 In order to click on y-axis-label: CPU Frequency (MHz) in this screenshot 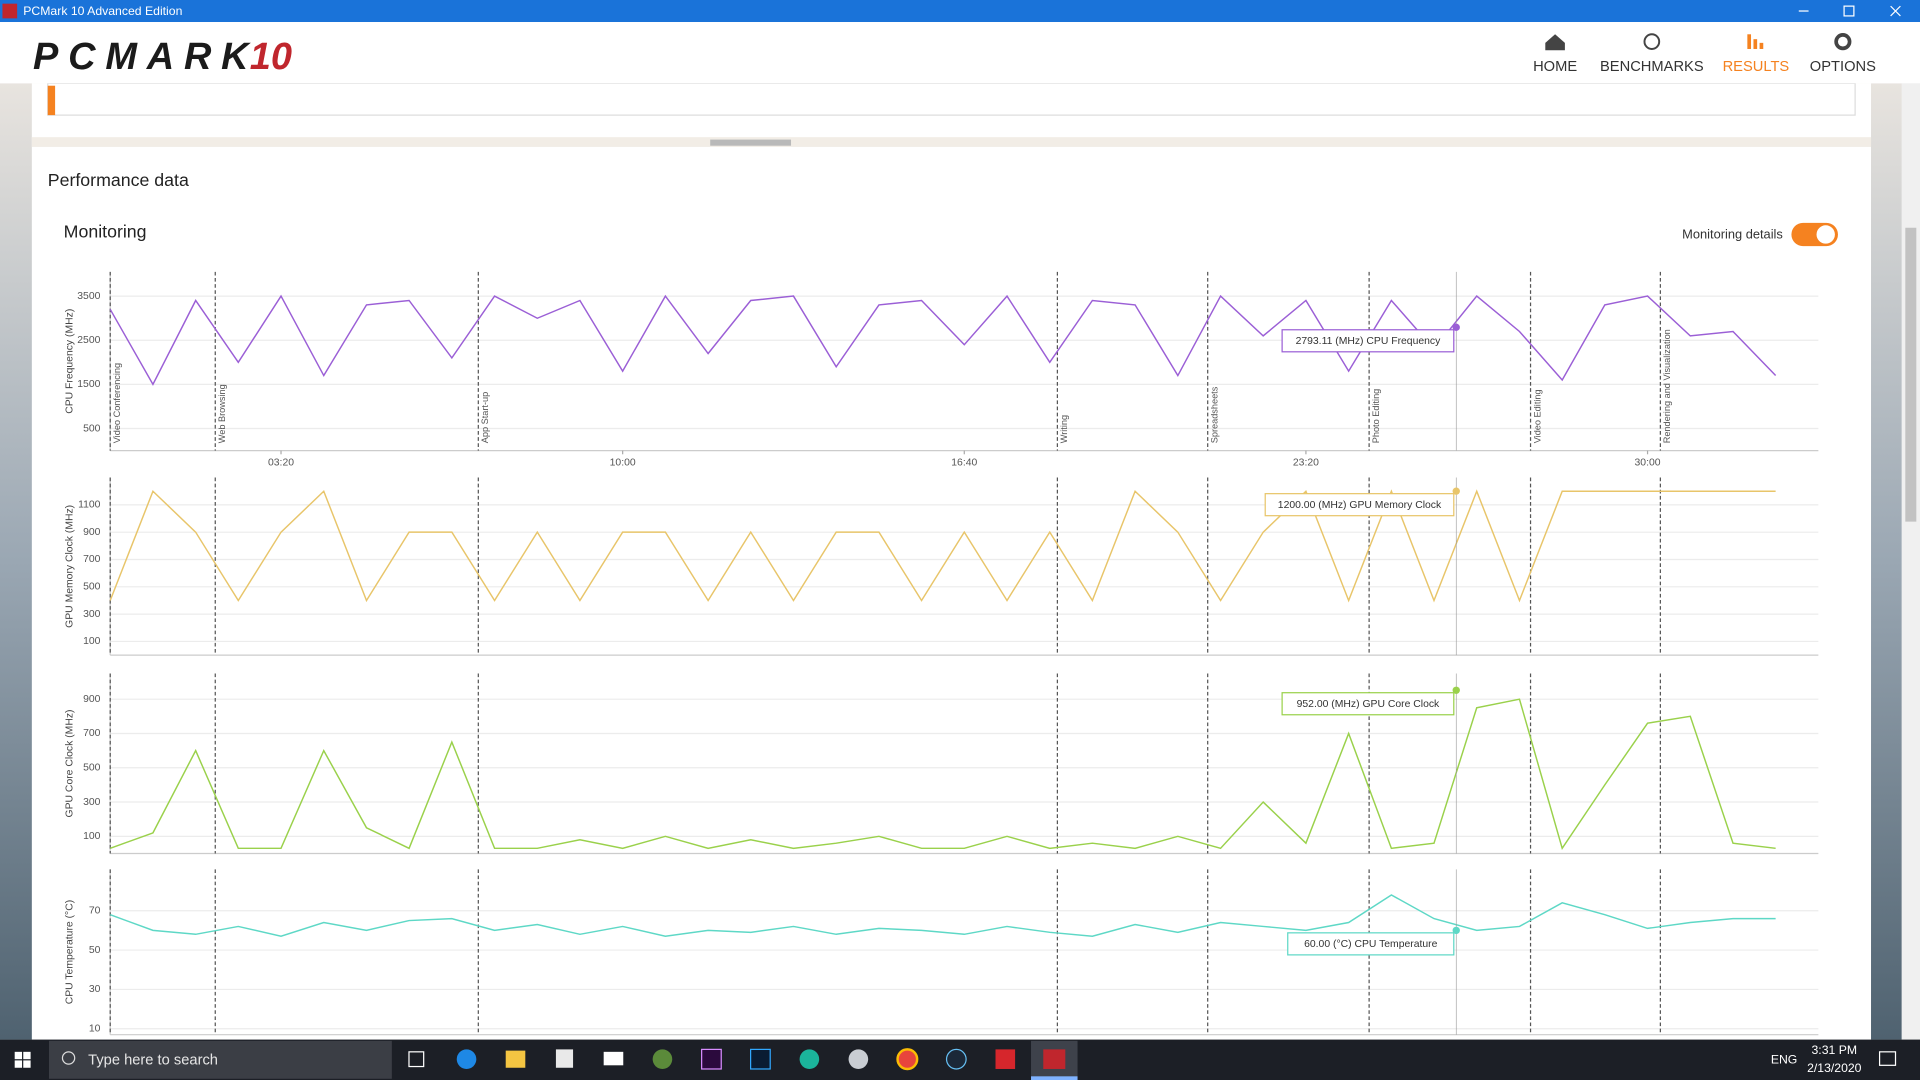, I will do `click(70, 361)`.